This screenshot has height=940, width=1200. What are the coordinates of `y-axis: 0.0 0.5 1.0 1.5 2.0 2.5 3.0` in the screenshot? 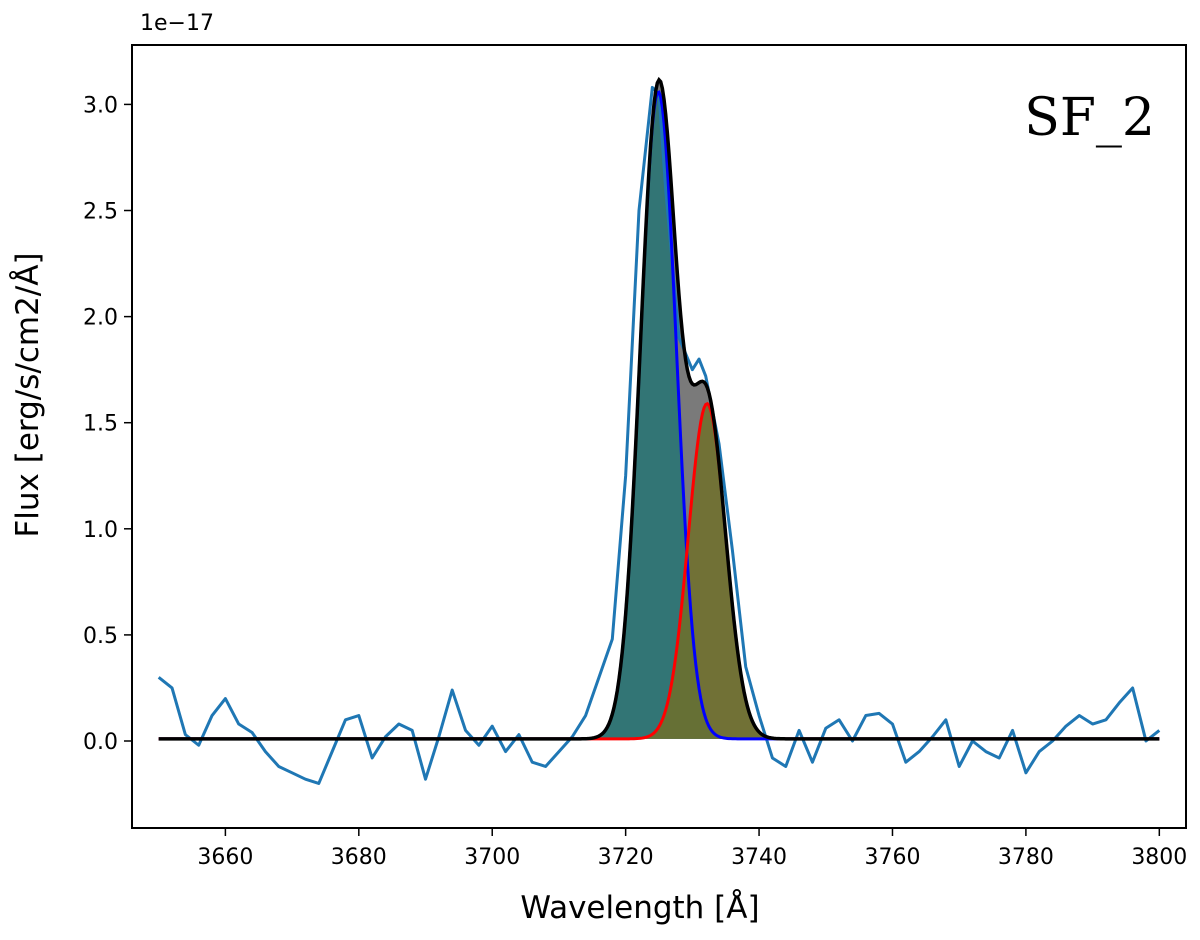 It's located at (107, 424).